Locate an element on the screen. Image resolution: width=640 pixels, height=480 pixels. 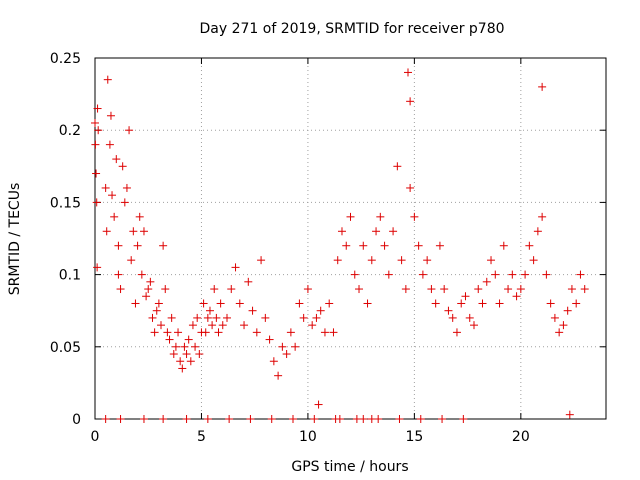
x-tick-label: 10 is located at coordinates (308, 437).